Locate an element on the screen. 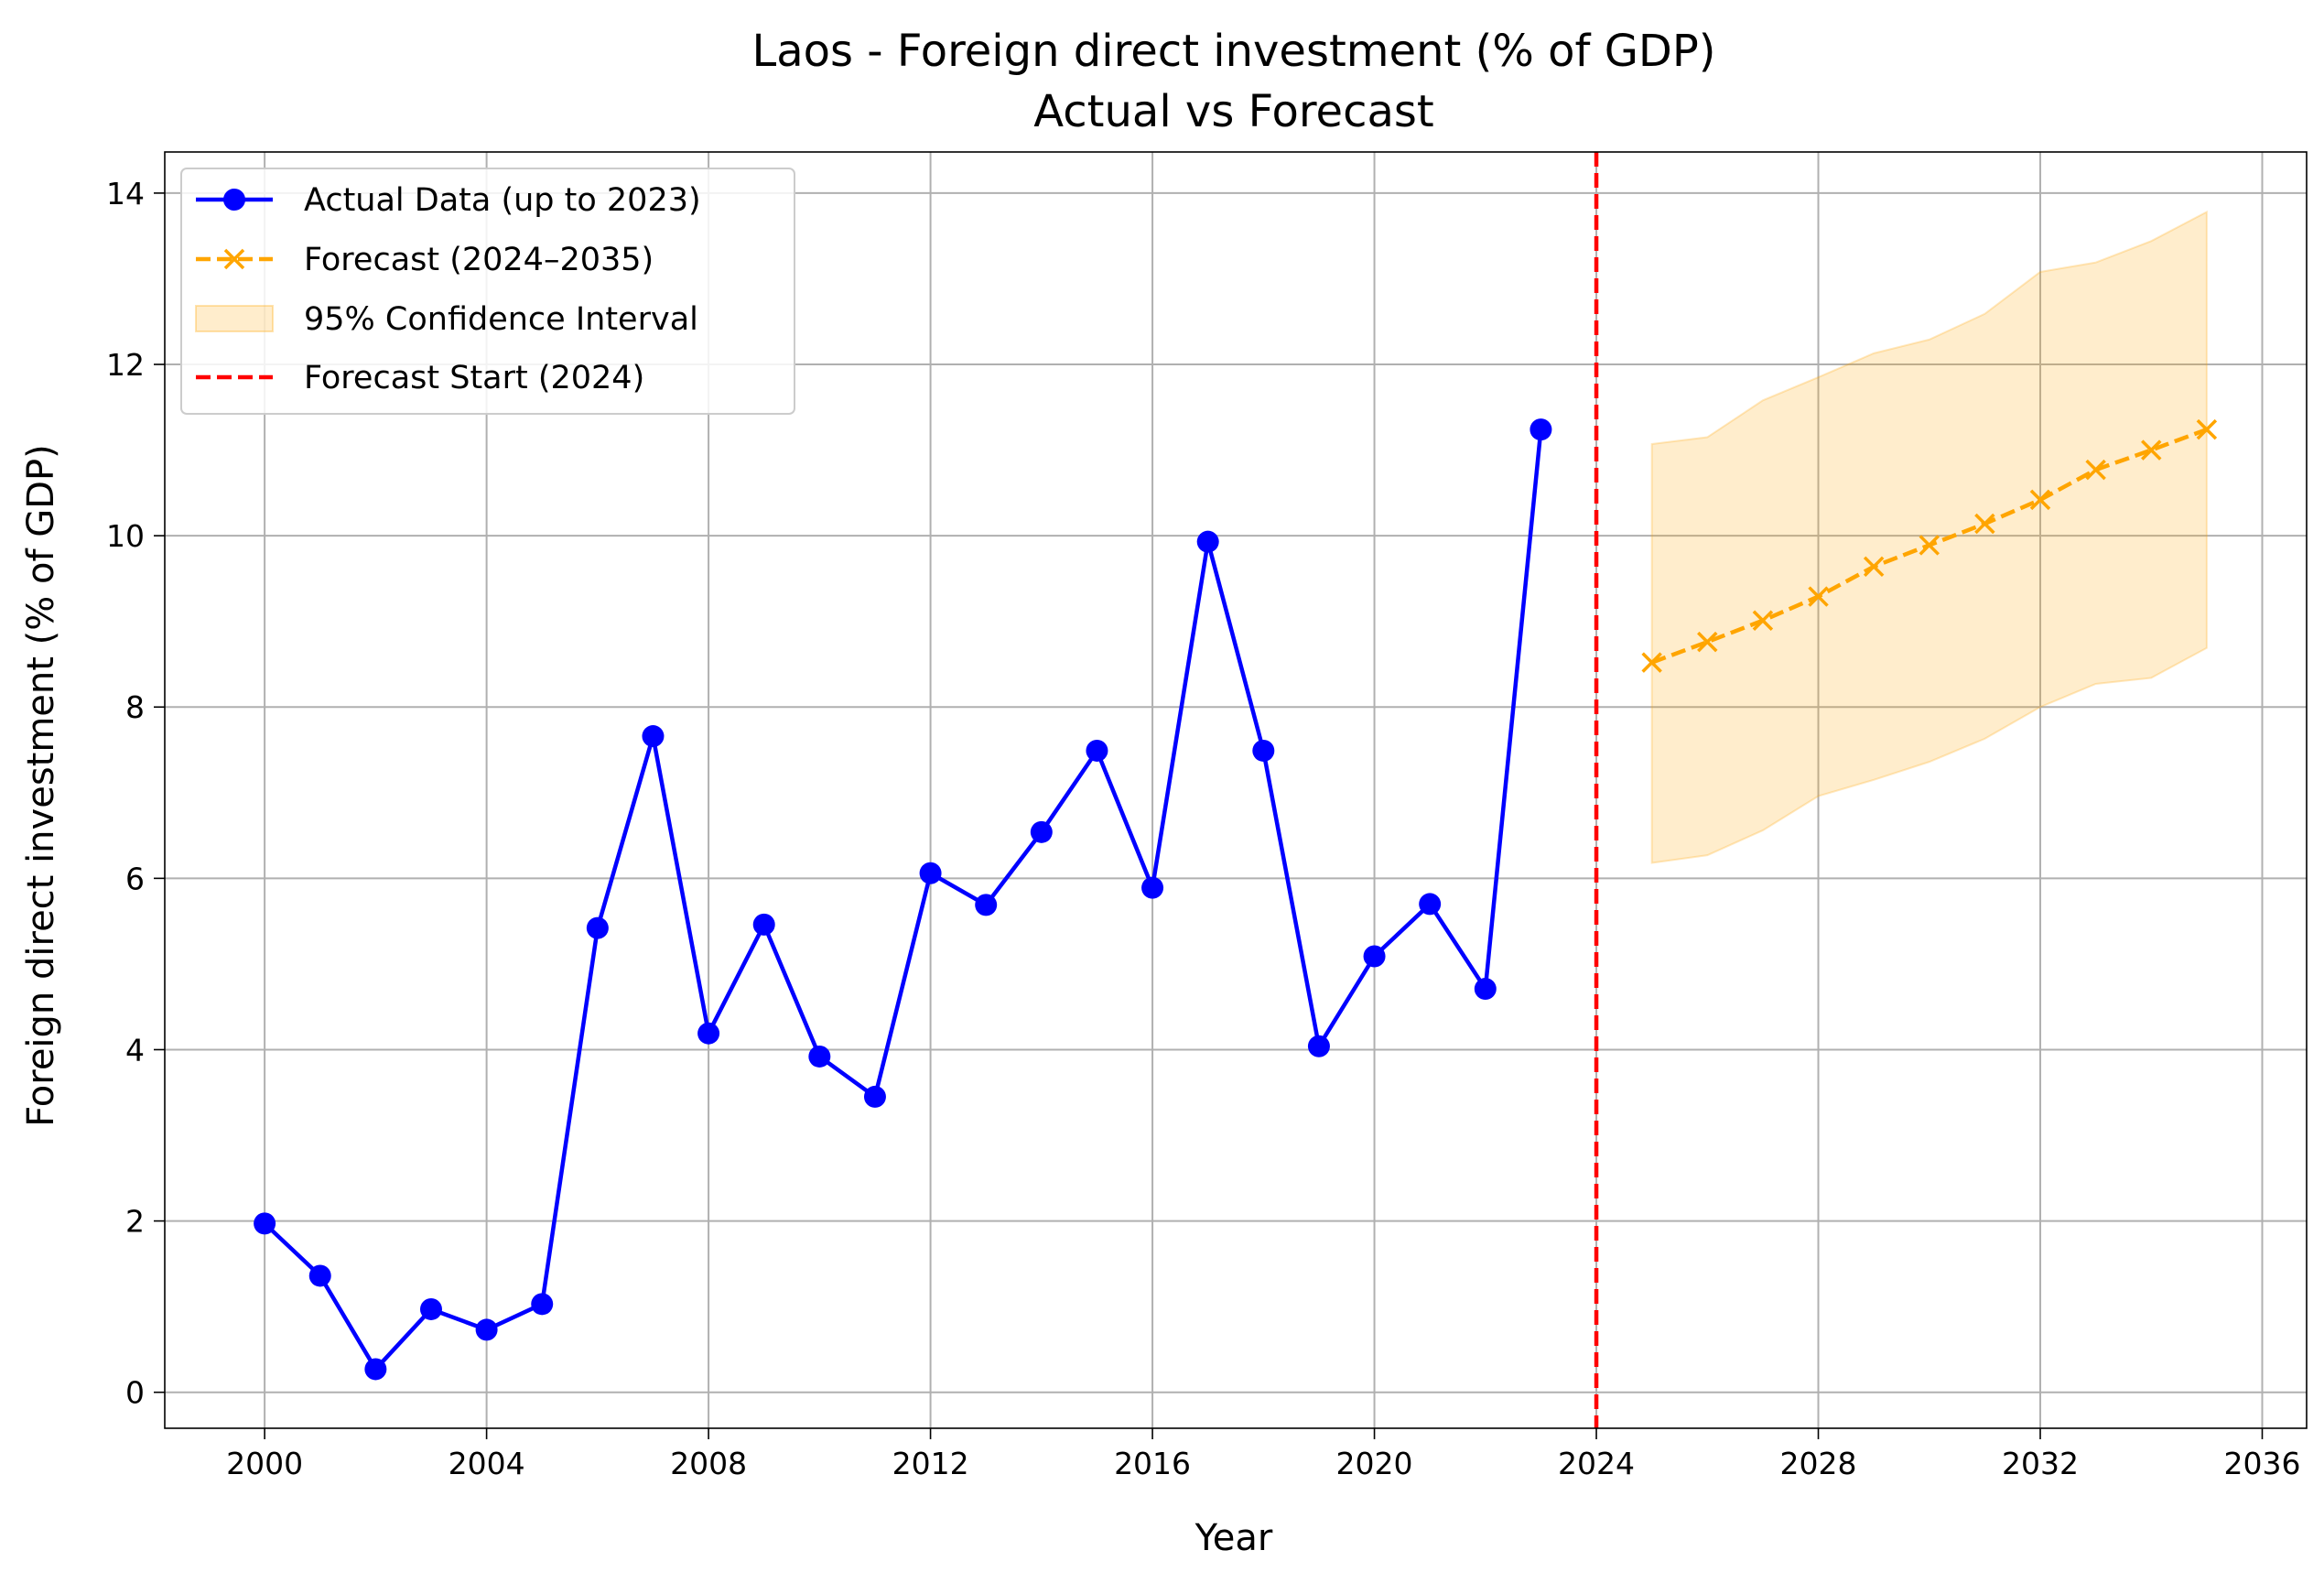 Image resolution: width=2324 pixels, height=1572 pixels. legend-swatch-ci is located at coordinates (234, 318).